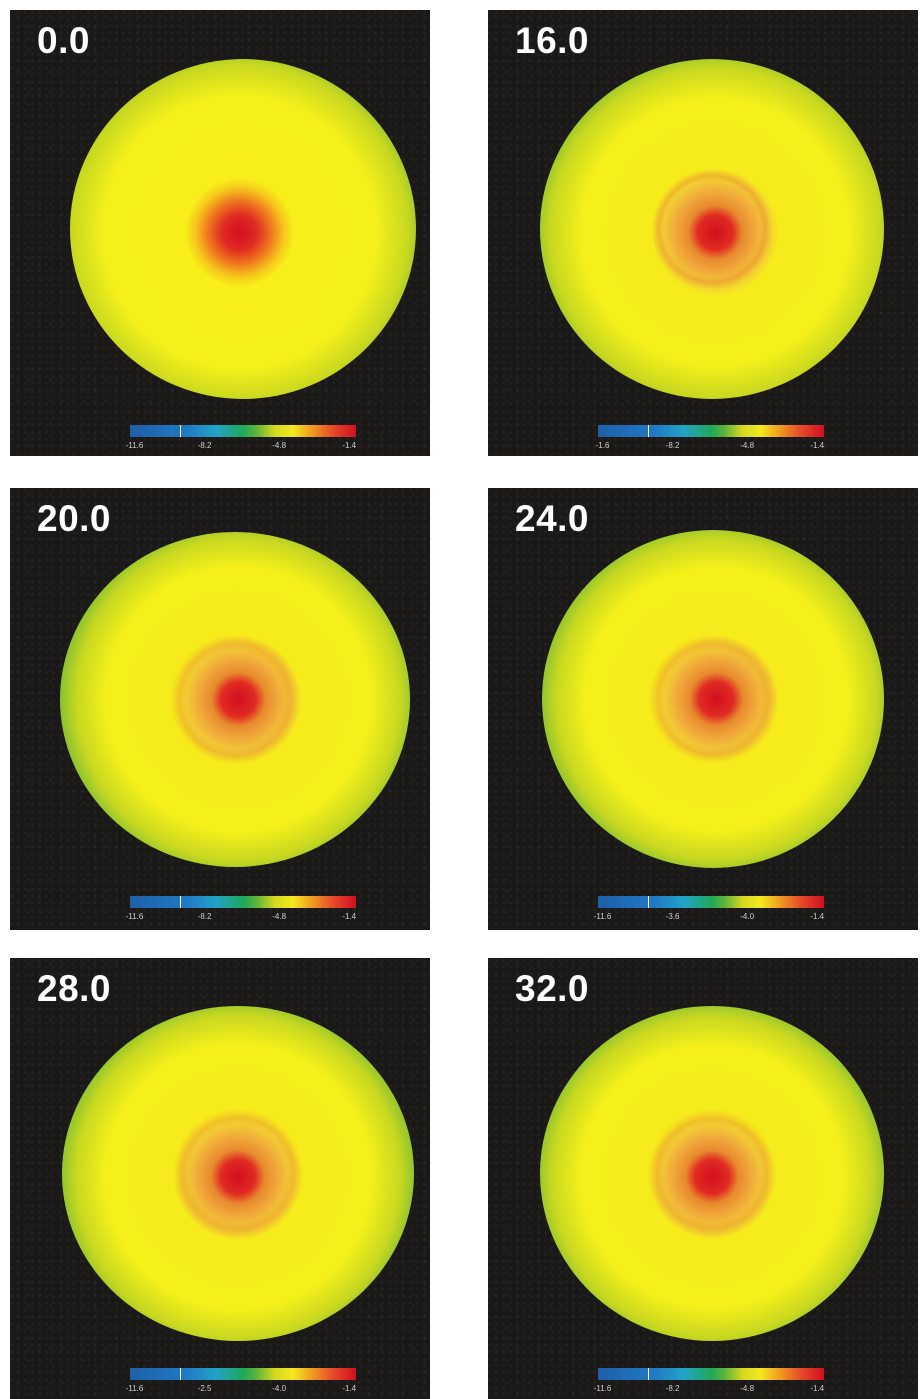 The image size is (923, 1399). I want to click on time-label: 0.0, so click(63, 40).